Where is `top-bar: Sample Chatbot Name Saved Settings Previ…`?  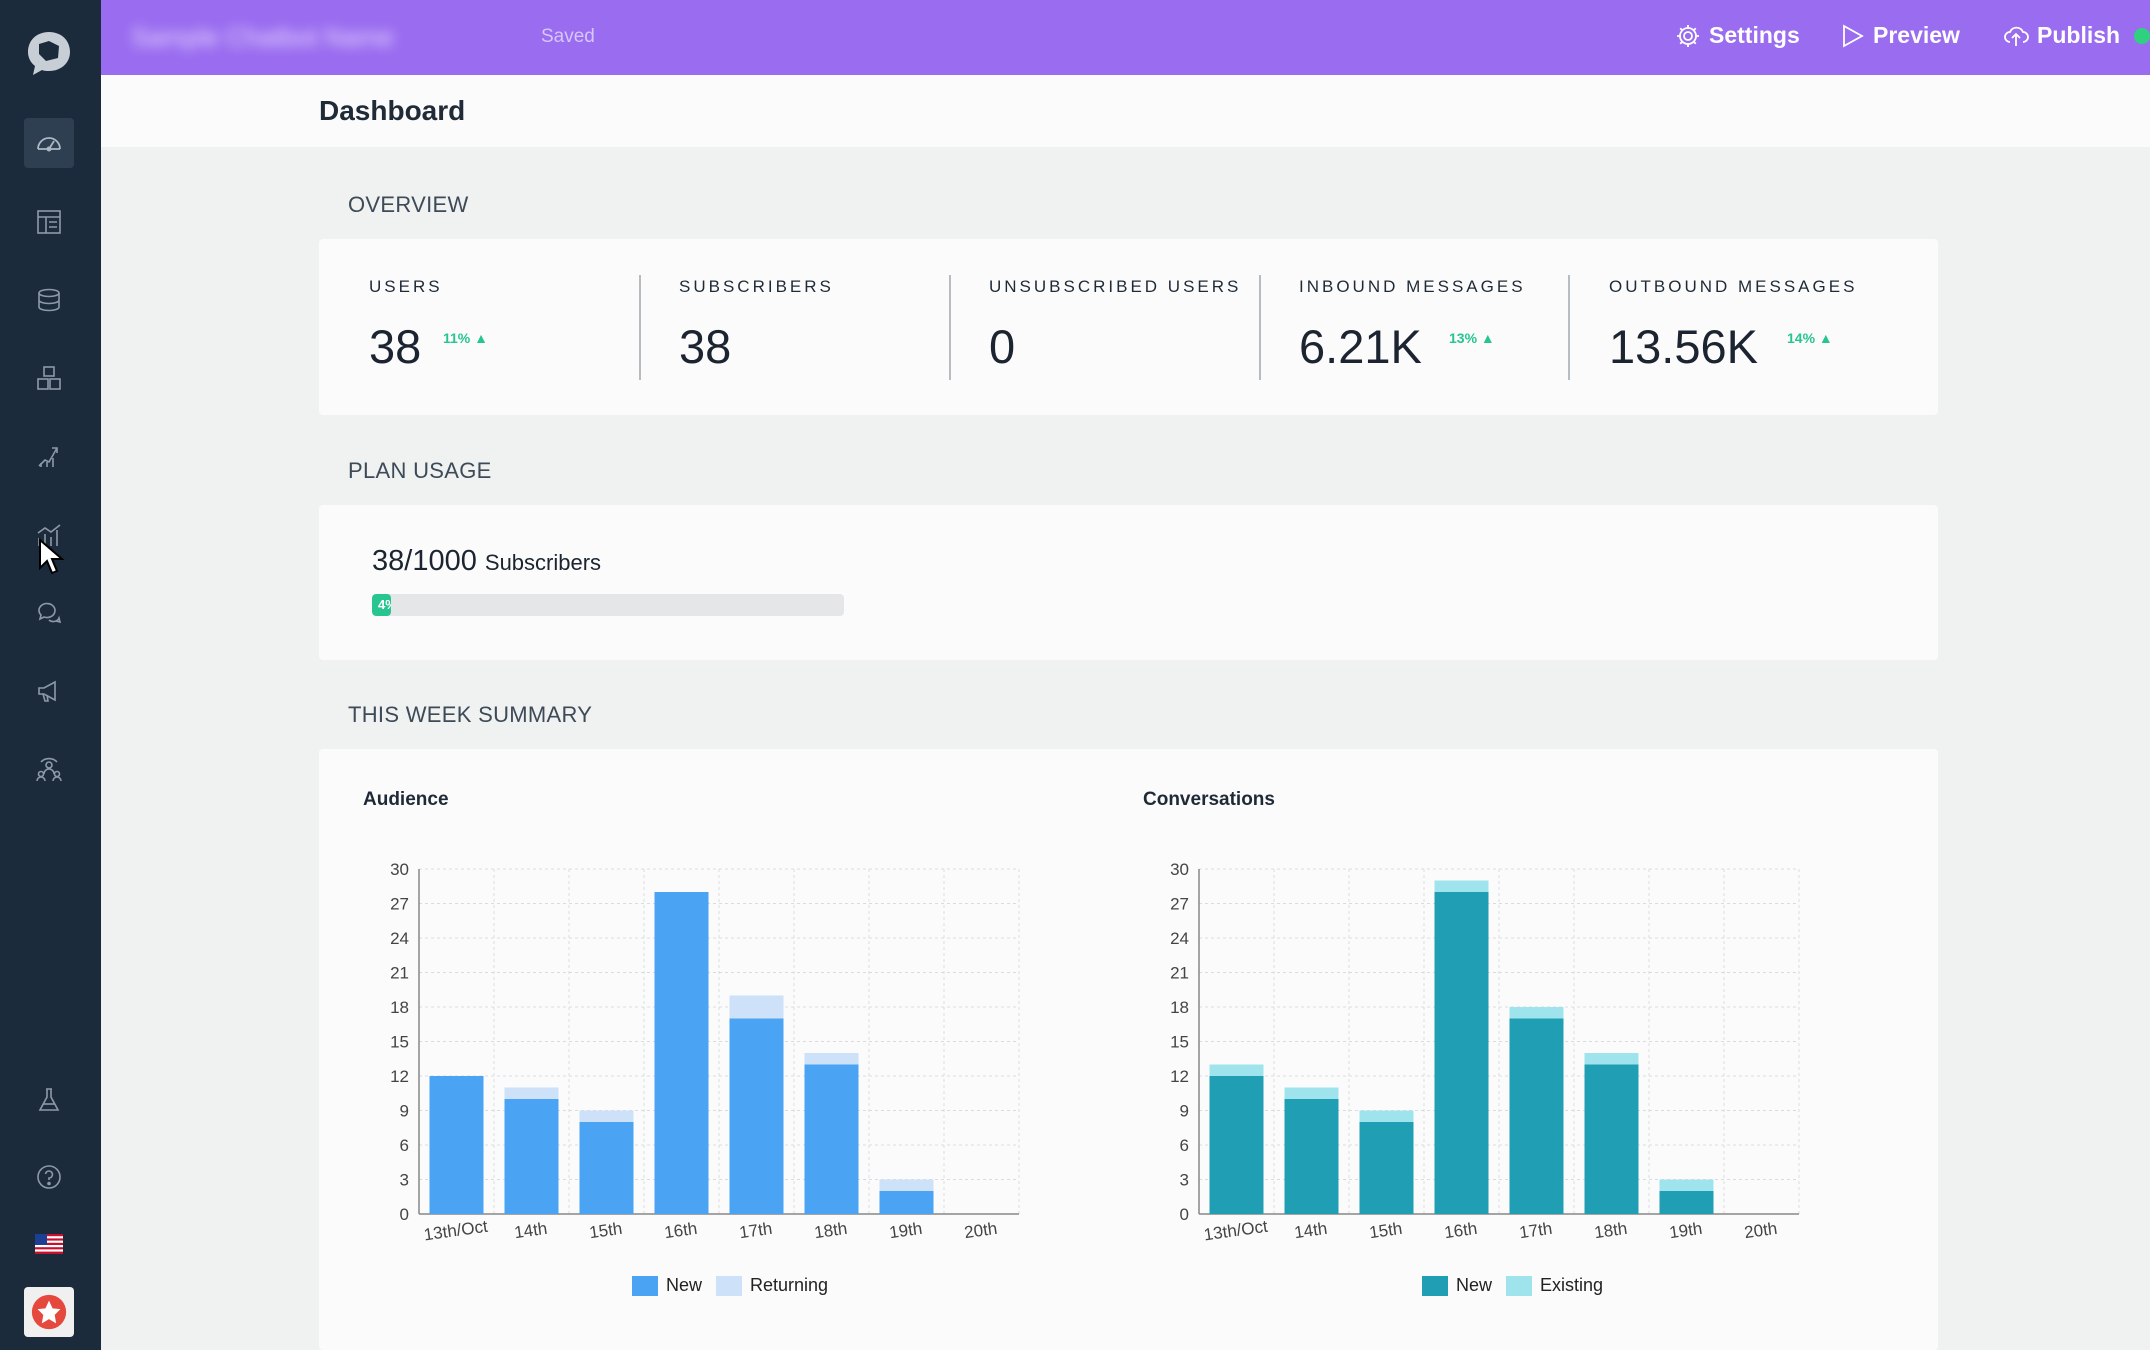
top-bar: Sample Chatbot Name Saved Settings Previ… is located at coordinates (1125, 37).